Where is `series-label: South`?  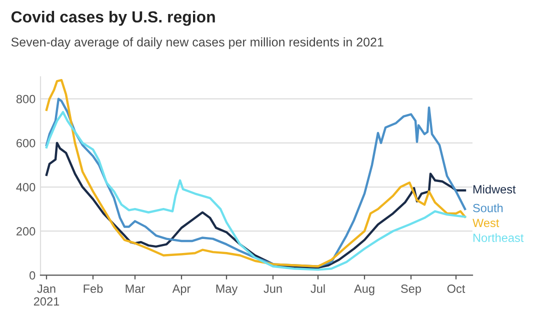 series-label: South is located at coordinates (488, 208).